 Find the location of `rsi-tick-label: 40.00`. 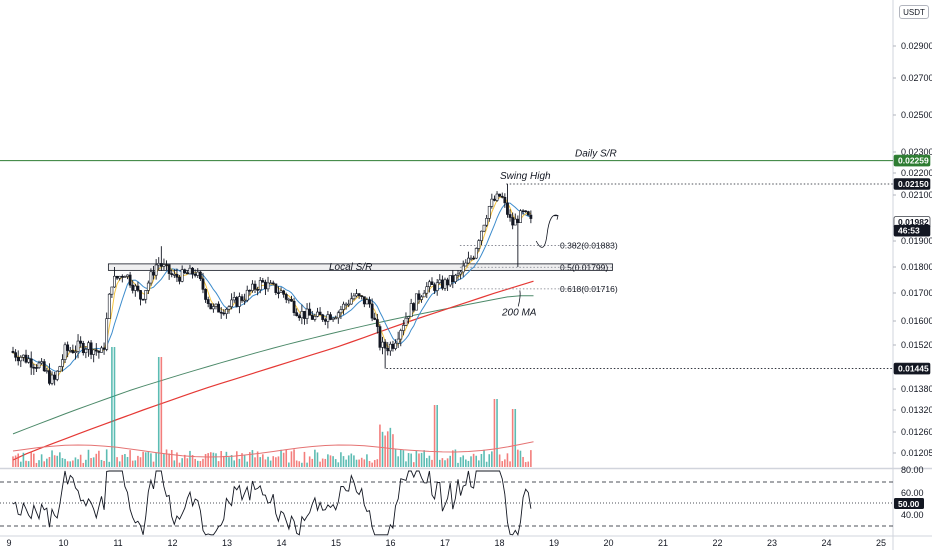

rsi-tick-label: 40.00 is located at coordinates (912, 515).